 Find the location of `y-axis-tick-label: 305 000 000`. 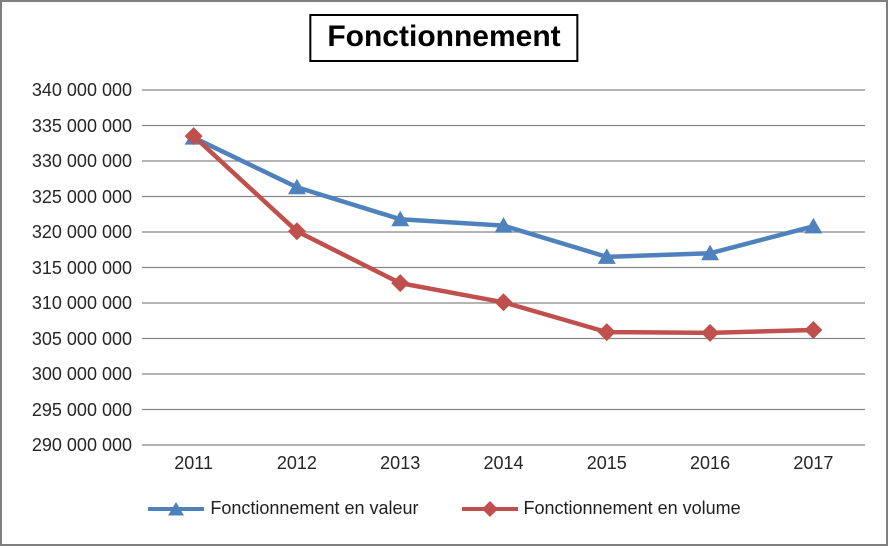

y-axis-tick-label: 305 000 000 is located at coordinates (81, 338).